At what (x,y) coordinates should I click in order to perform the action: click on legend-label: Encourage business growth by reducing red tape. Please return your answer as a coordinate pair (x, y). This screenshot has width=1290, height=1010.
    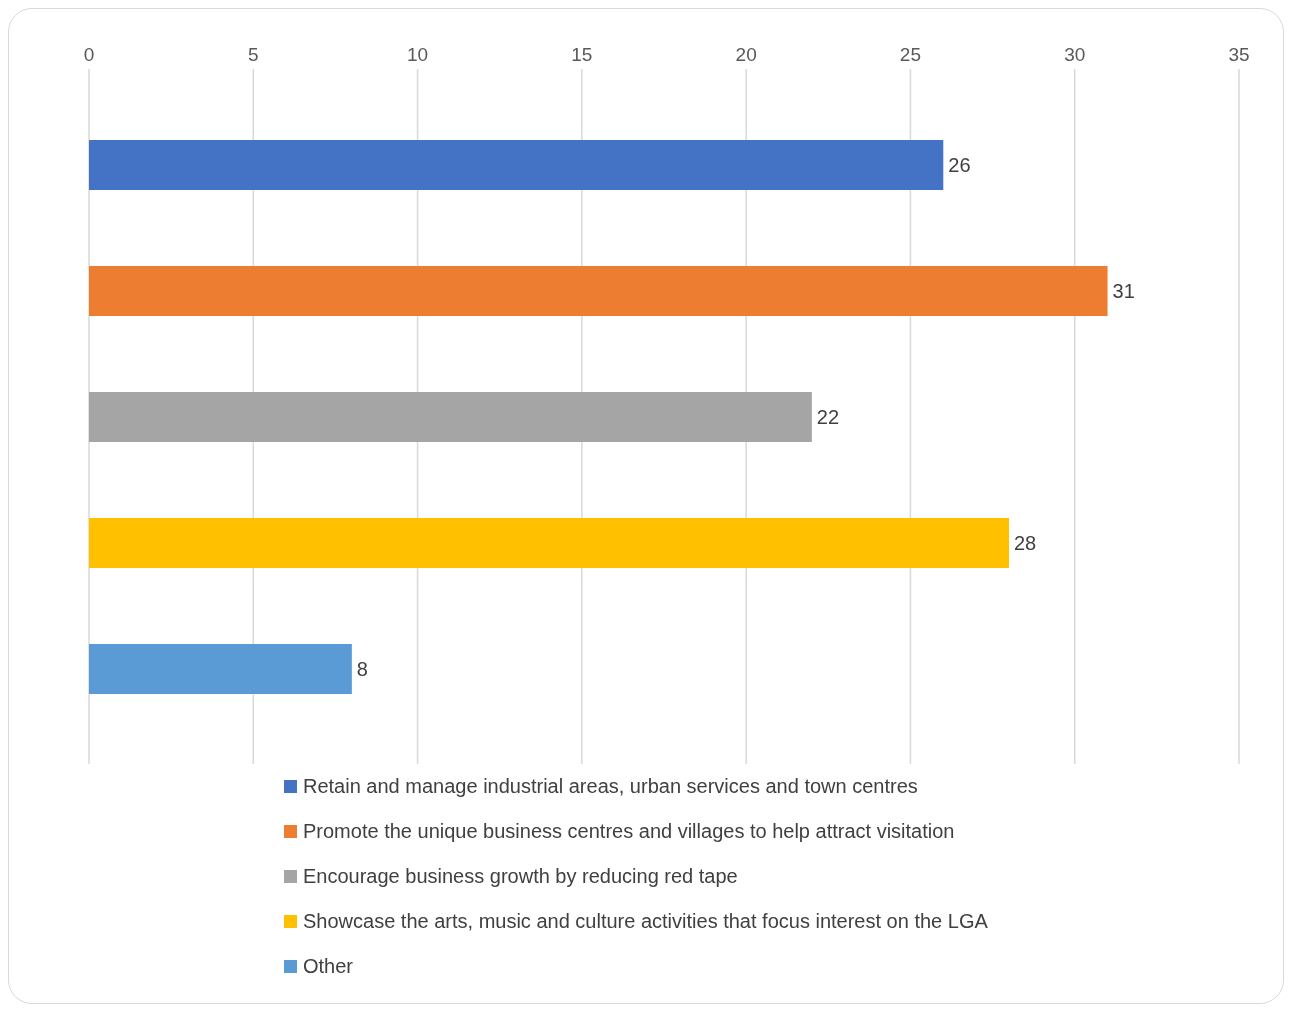
    Looking at the image, I should click on (520, 876).